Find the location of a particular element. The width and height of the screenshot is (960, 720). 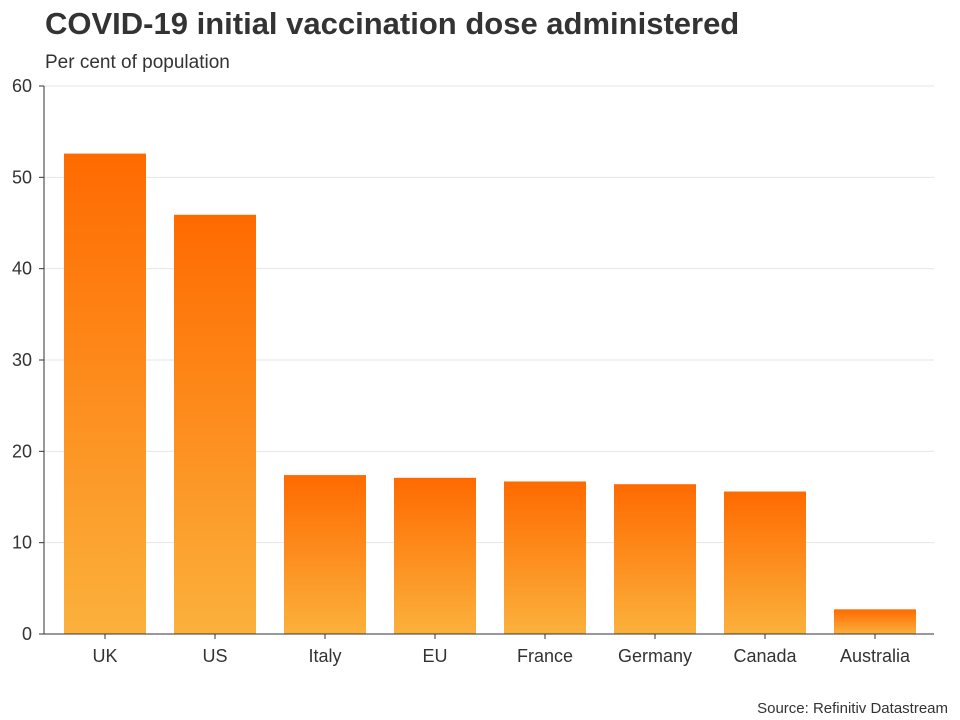

y-tick-label: 50 is located at coordinates (22, 177).